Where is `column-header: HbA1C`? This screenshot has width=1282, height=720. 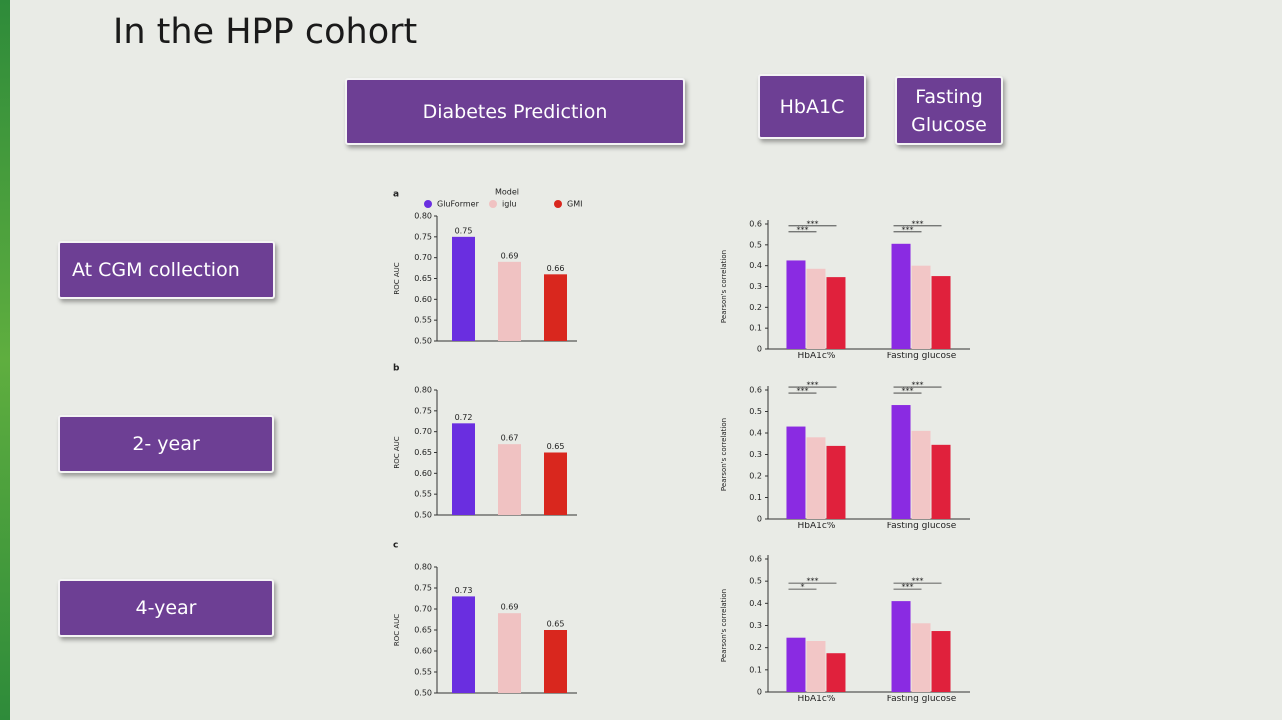
column-header: HbA1C is located at coordinates (812, 106).